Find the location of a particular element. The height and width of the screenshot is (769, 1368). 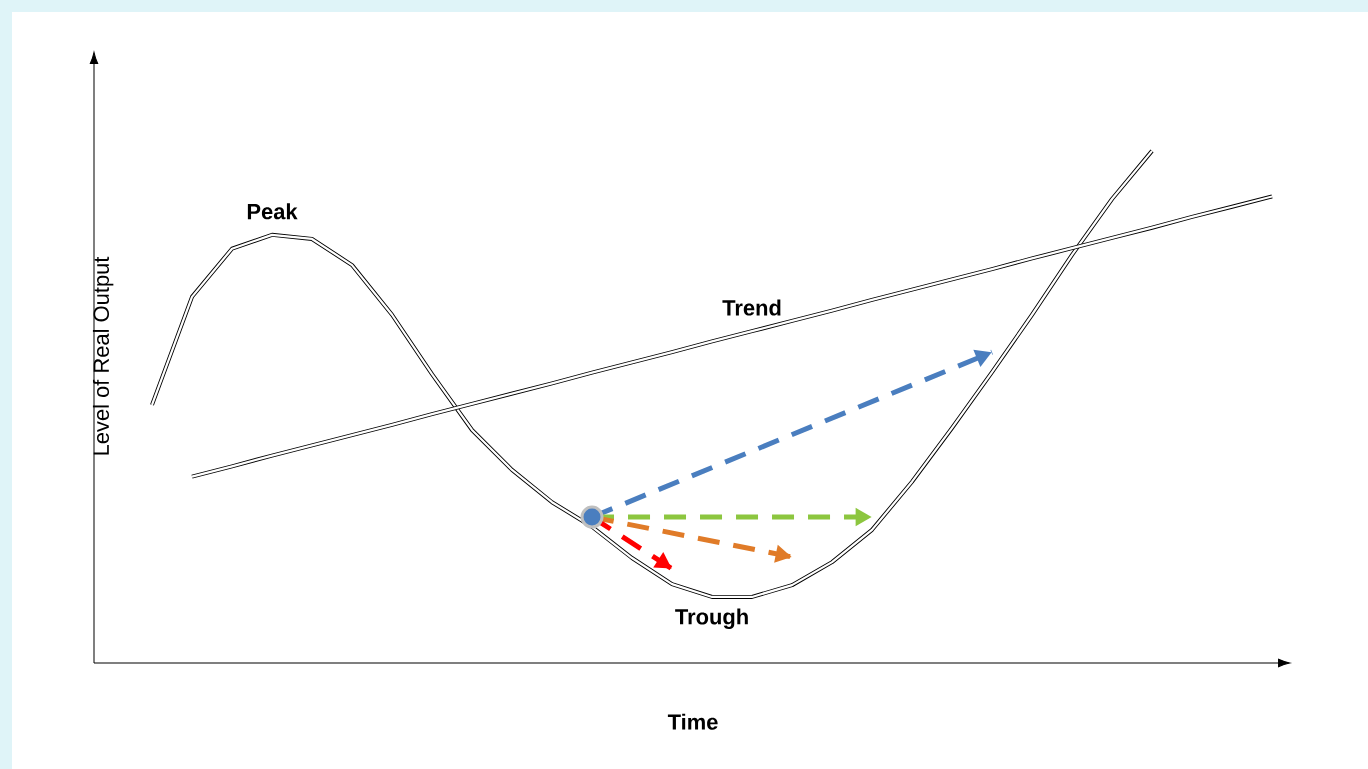

y-axis-title: Level of Real Output is located at coordinates (103, 355).